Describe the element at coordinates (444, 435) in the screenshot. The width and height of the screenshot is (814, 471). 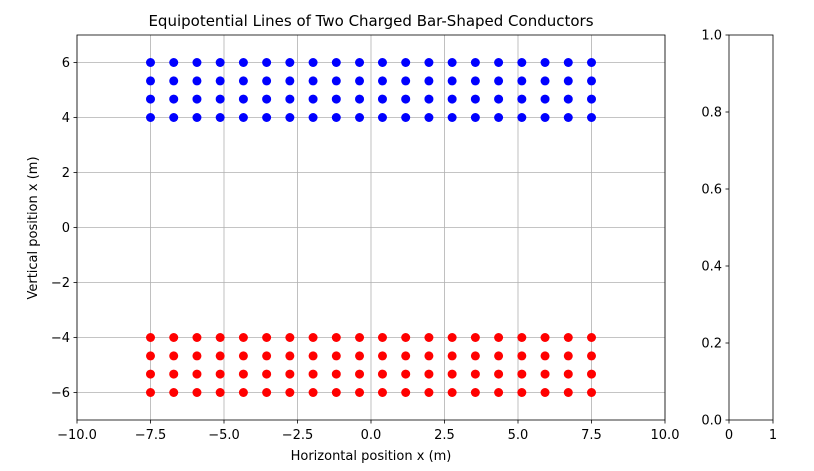
I see `x-tick-label: 2.5` at that location.